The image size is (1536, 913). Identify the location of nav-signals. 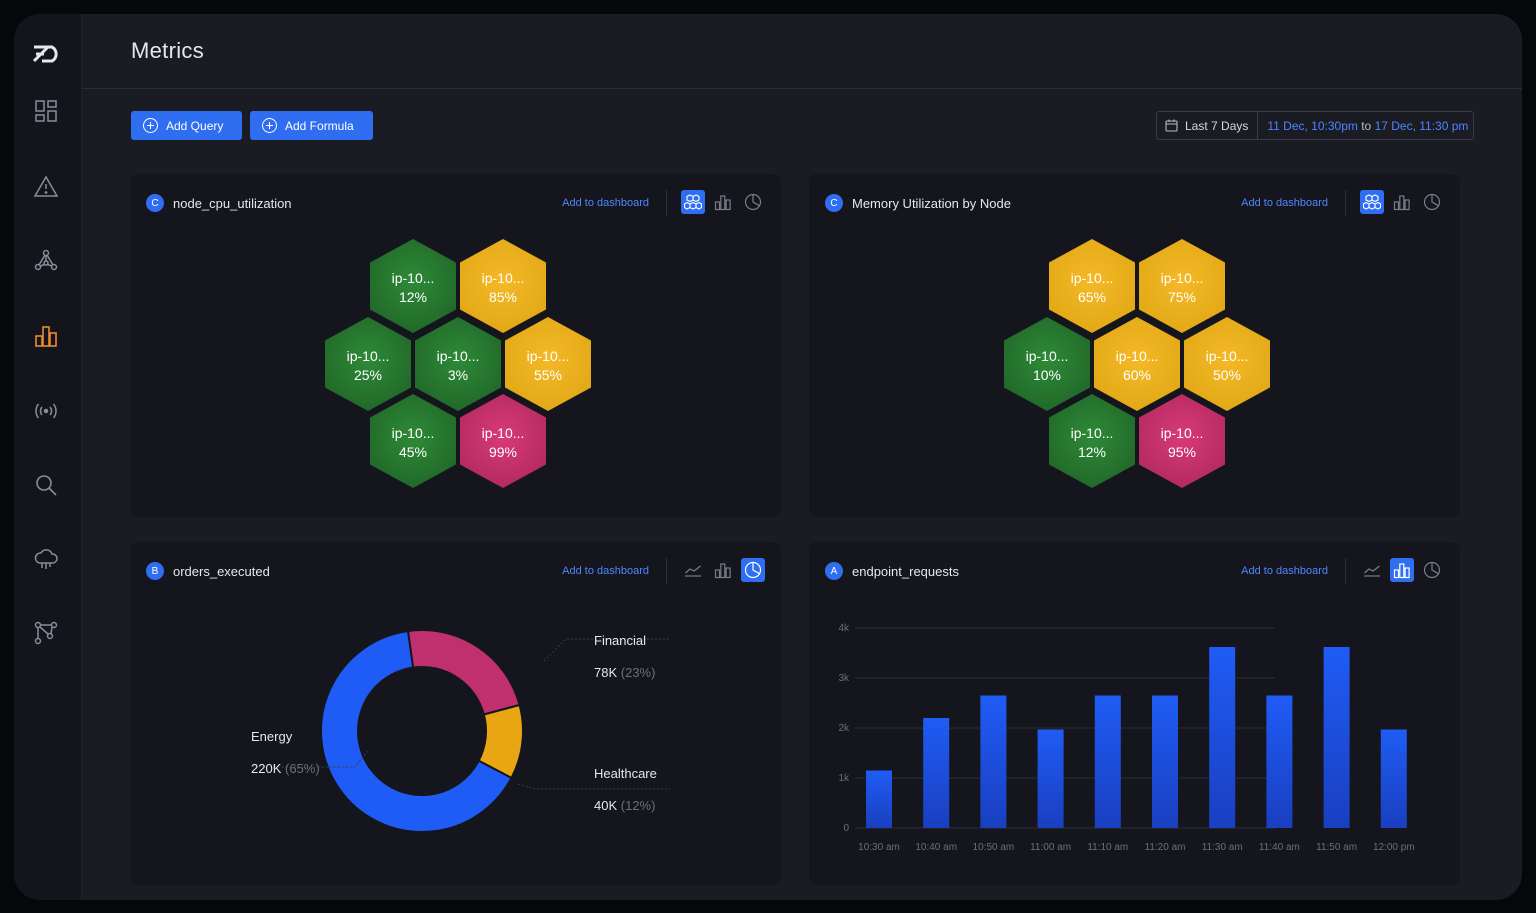
(46, 411).